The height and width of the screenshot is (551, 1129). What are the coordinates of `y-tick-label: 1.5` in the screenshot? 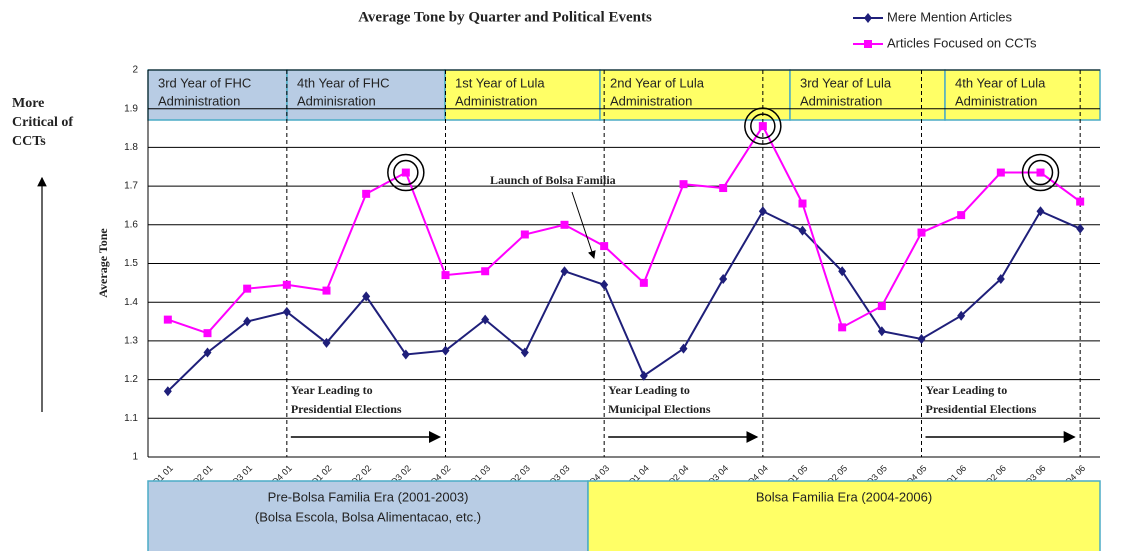 It's located at (131, 263).